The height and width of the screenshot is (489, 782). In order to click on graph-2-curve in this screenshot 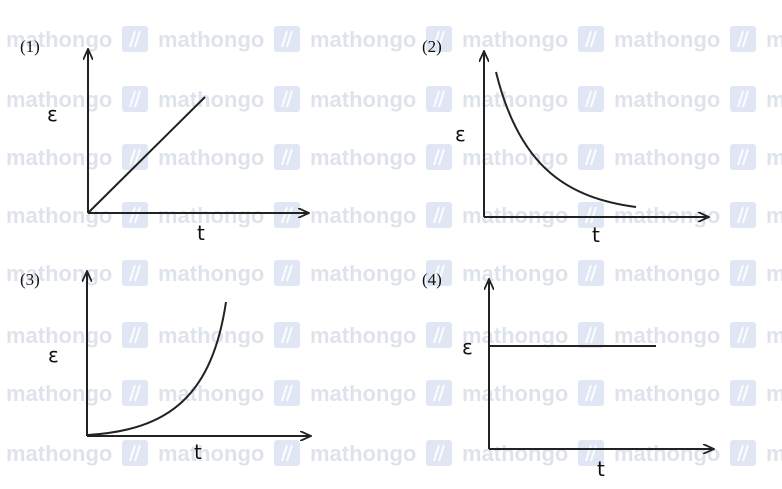, I will do `click(566, 139)`.